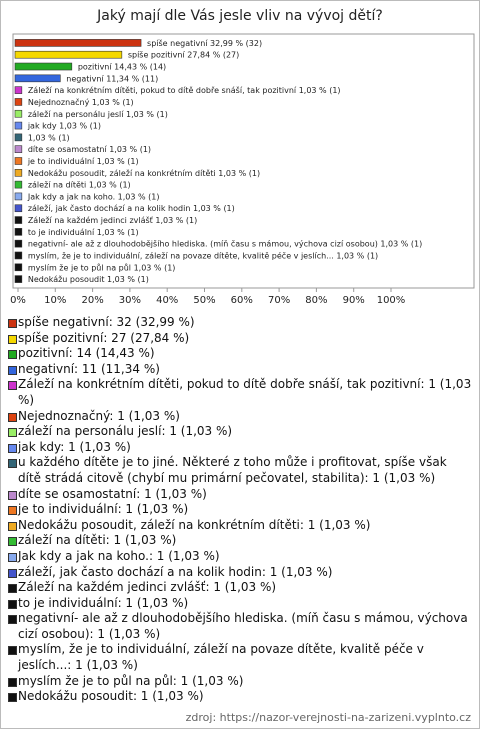 This screenshot has width=480, height=729. Describe the element at coordinates (125, 431) in the screenshot. I see `legend-text: záleží na personálu jeslí: 1 (1,03 %)` at that location.